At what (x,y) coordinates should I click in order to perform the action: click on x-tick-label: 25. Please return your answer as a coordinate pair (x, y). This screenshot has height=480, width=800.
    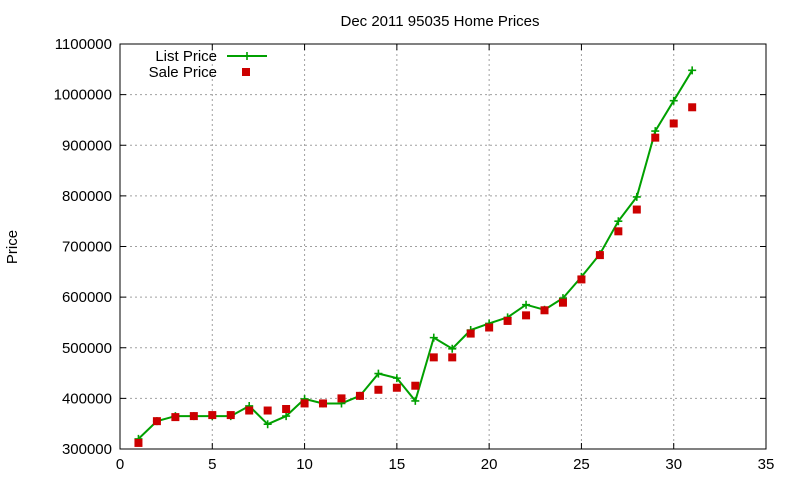
    Looking at the image, I should click on (581, 464).